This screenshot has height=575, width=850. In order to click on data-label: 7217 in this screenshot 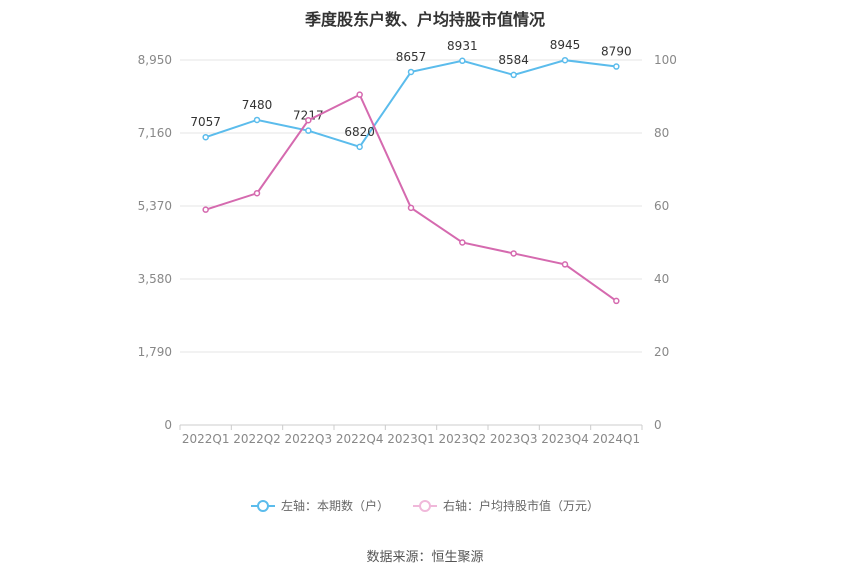, I will do `click(308, 116)`.